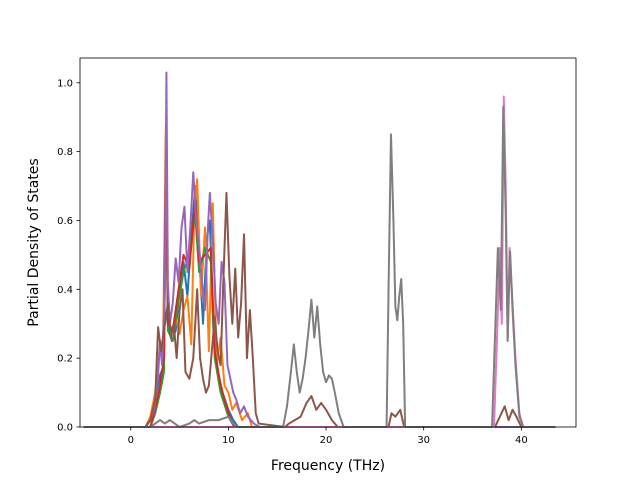  I want to click on x-tick-label: 40, so click(521, 440).